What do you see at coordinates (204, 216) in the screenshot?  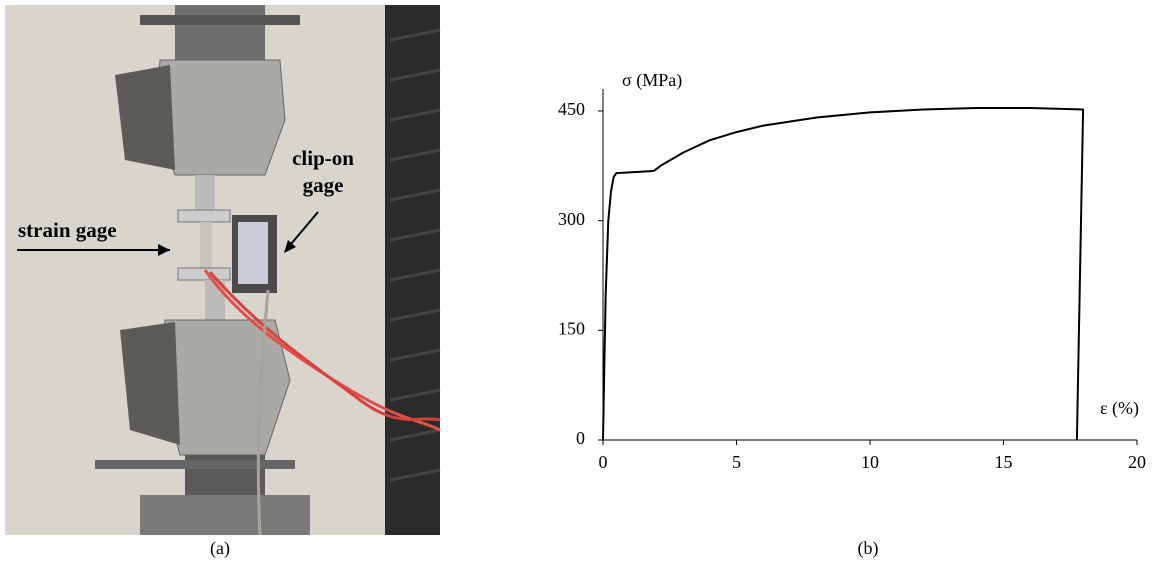 I see `gage-clamp-top` at bounding box center [204, 216].